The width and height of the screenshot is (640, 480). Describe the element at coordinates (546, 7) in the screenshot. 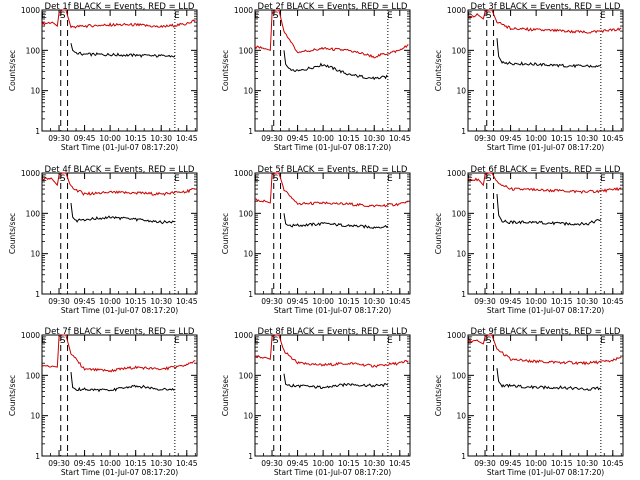

I see `chart-title: Det 3f BLACK = Events, RED = LLD` at that location.